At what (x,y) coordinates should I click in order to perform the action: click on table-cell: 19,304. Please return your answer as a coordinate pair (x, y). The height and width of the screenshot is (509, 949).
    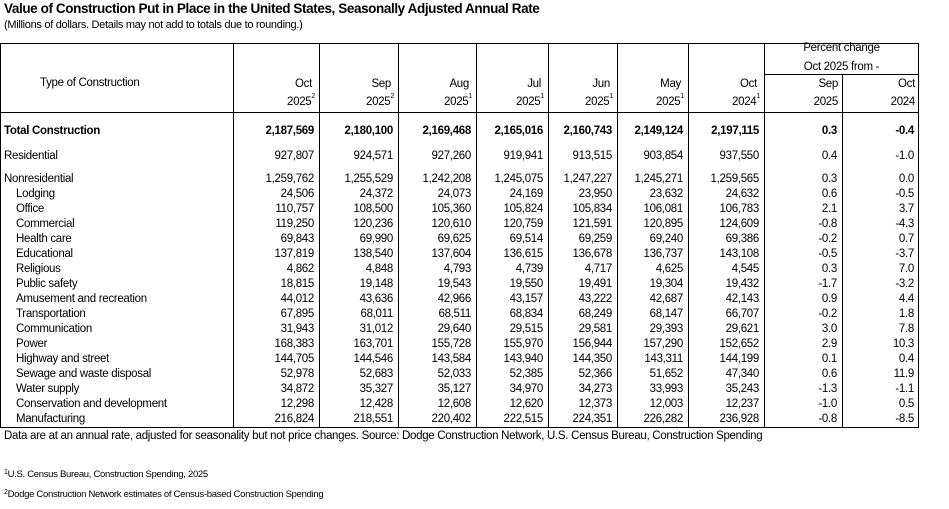
    Looking at the image, I should click on (666, 284).